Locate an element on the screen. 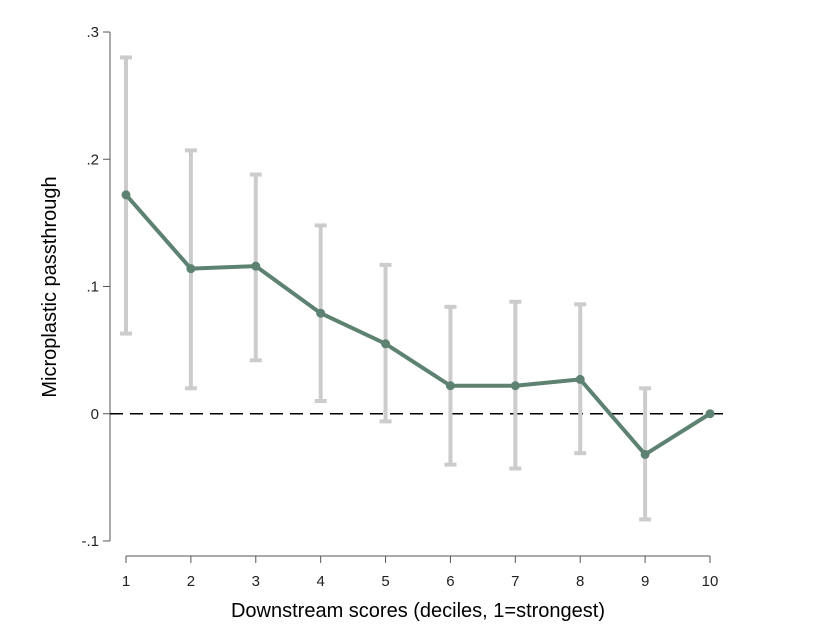 This screenshot has width=813, height=634. x-tick-label: 4 is located at coordinates (320, 581).